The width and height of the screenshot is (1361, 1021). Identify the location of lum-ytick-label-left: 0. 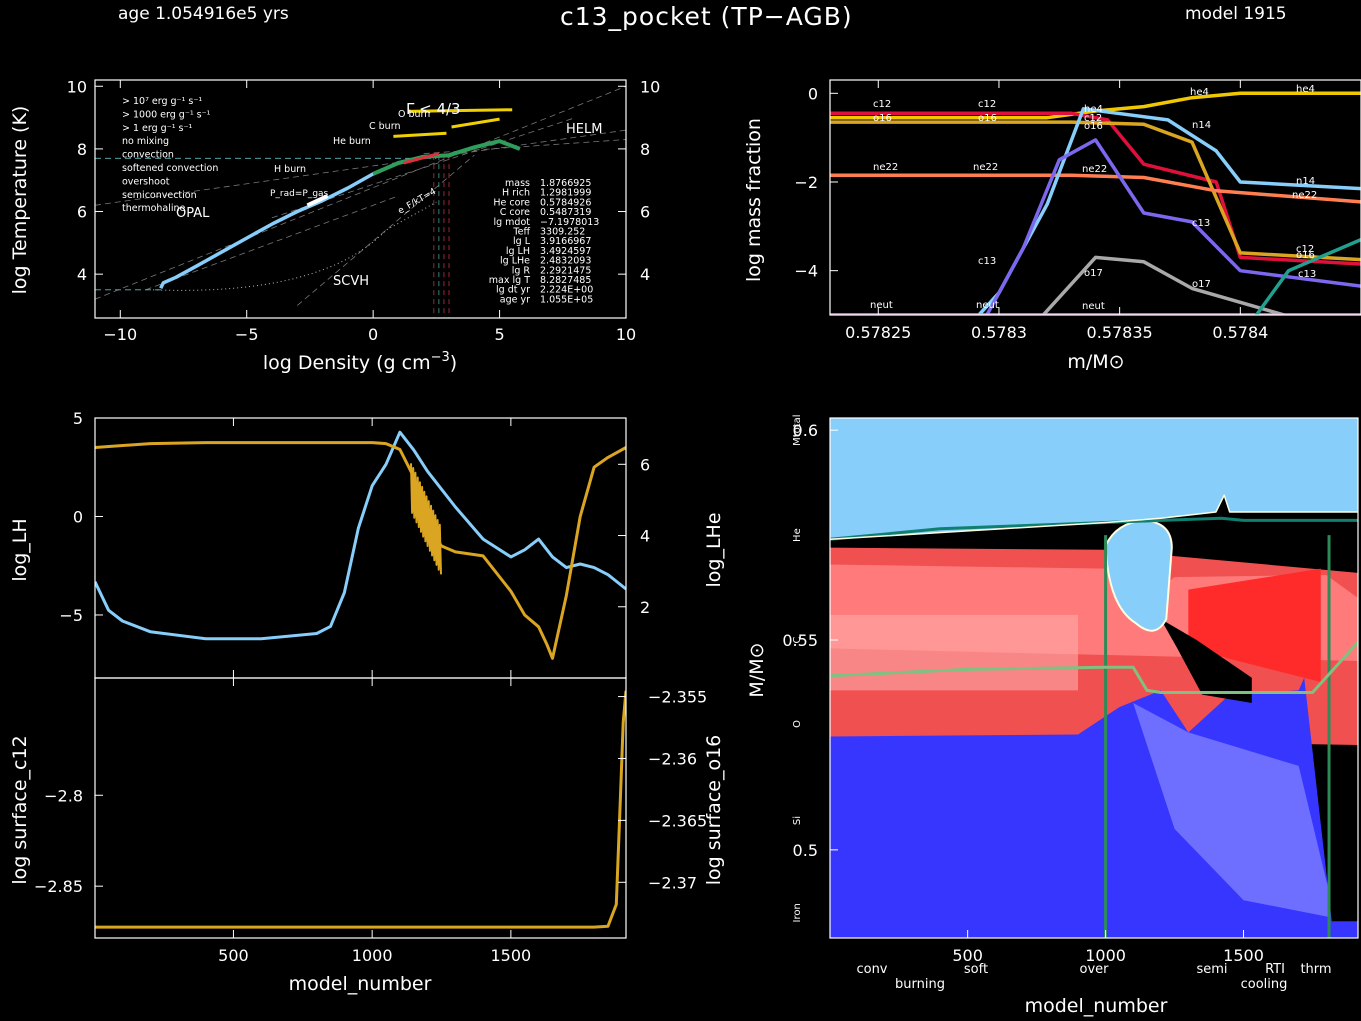
(78, 516).